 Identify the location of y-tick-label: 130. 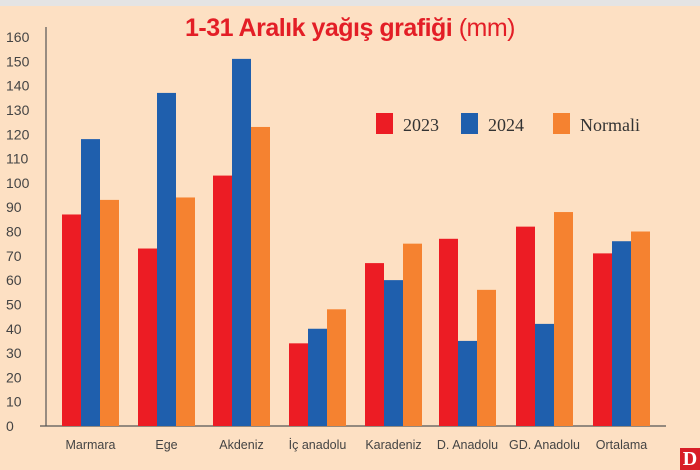
(18, 110).